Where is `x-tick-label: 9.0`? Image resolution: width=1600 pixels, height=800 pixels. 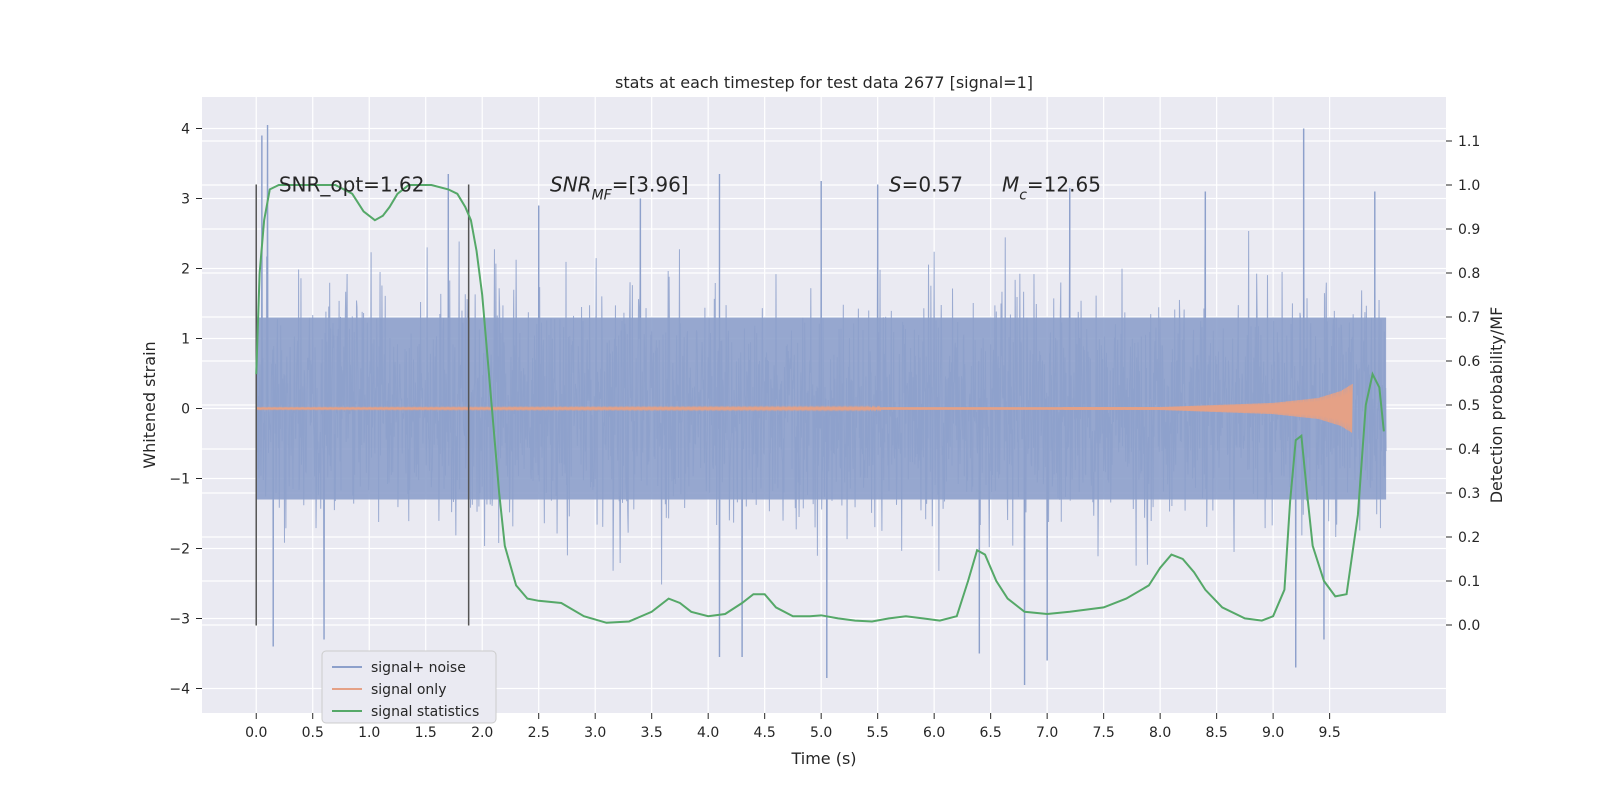 x-tick-label: 9.0 is located at coordinates (1273, 733).